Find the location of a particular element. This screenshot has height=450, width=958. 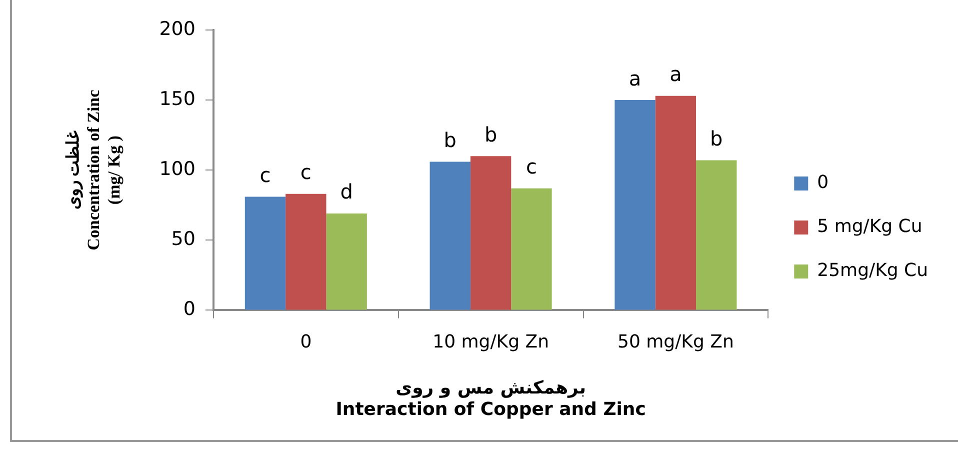

y-tick-label: 0 is located at coordinates (189, 309).